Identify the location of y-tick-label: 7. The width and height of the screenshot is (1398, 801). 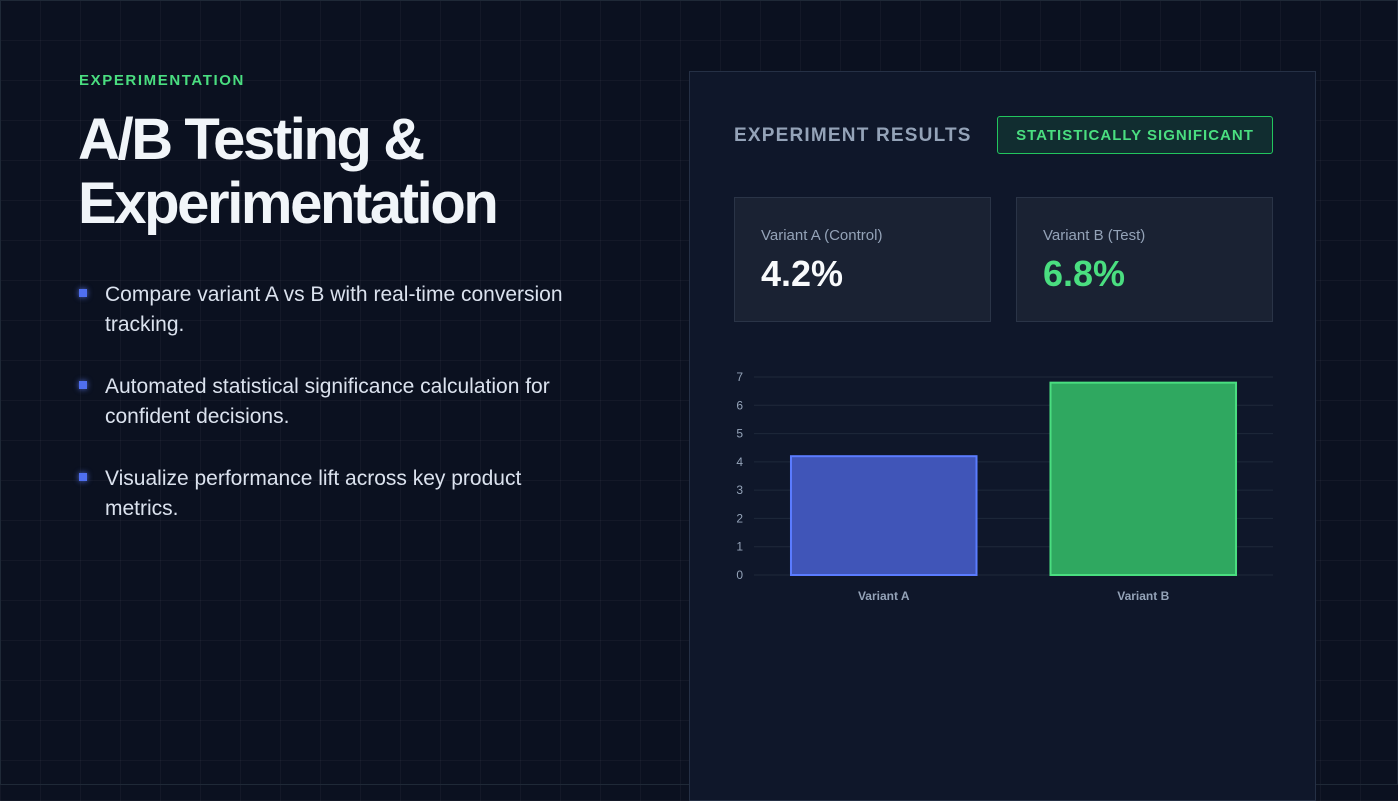
(739, 377).